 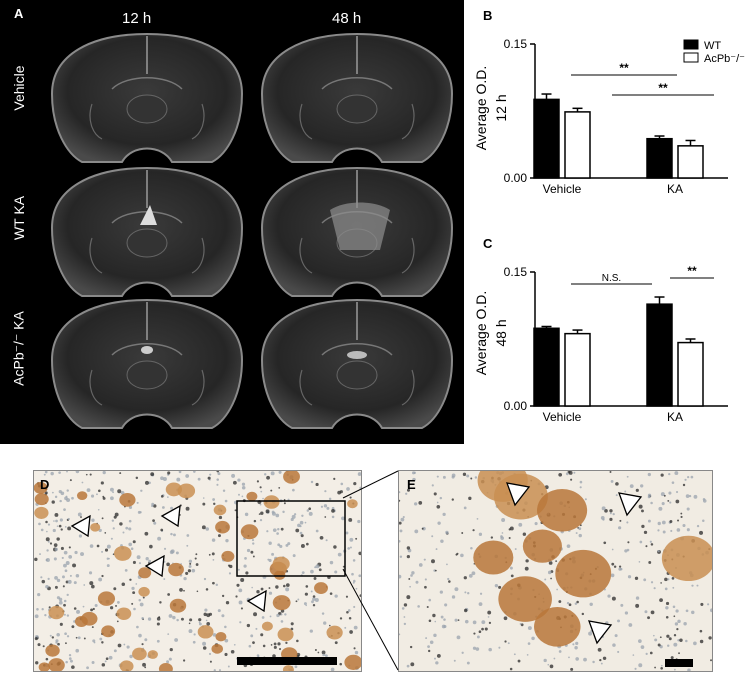 I want to click on arrowhead-marker, so click(x=80, y=526).